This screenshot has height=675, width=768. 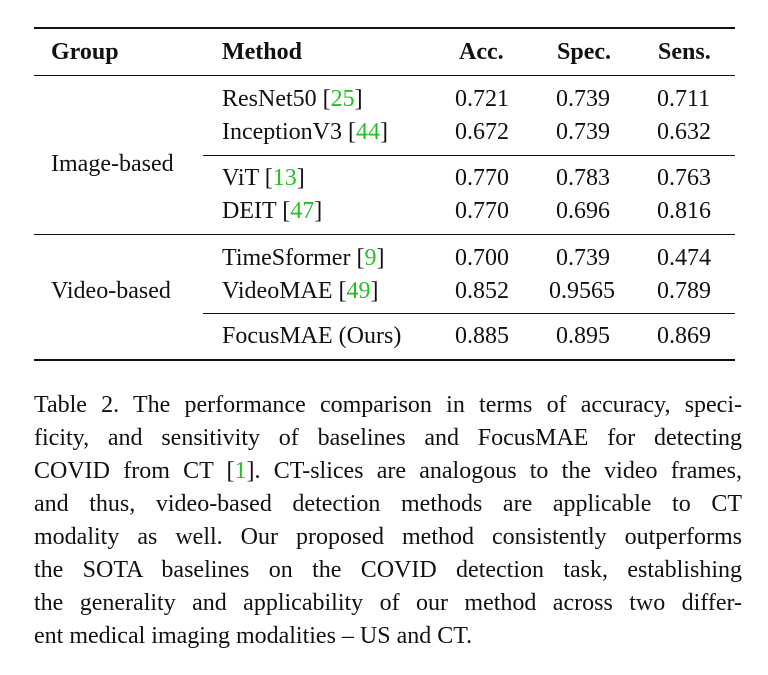 I want to click on sens-cell: 0.869, so click(x=684, y=336).